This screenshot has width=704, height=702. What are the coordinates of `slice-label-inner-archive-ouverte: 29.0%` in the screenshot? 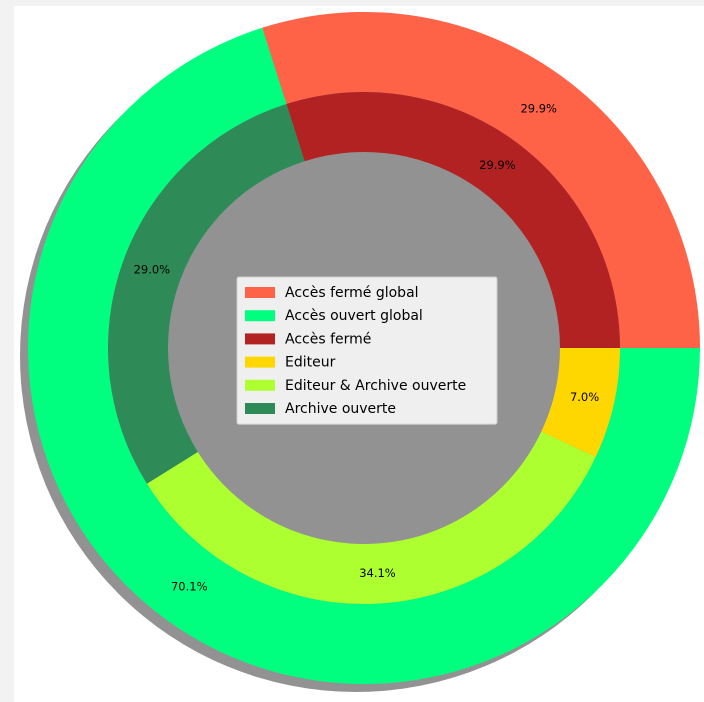 It's located at (152, 270).